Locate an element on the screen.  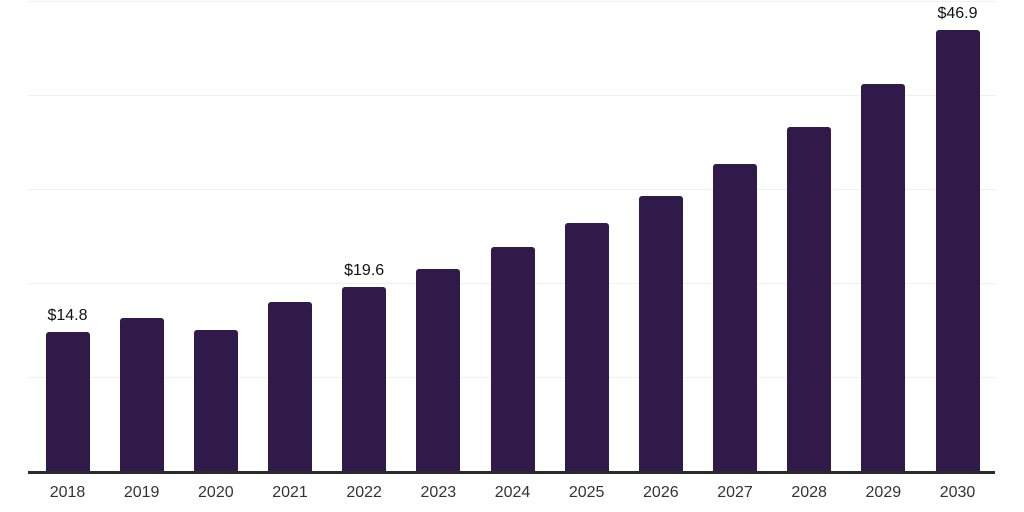
x-axis-line is located at coordinates (511, 472).